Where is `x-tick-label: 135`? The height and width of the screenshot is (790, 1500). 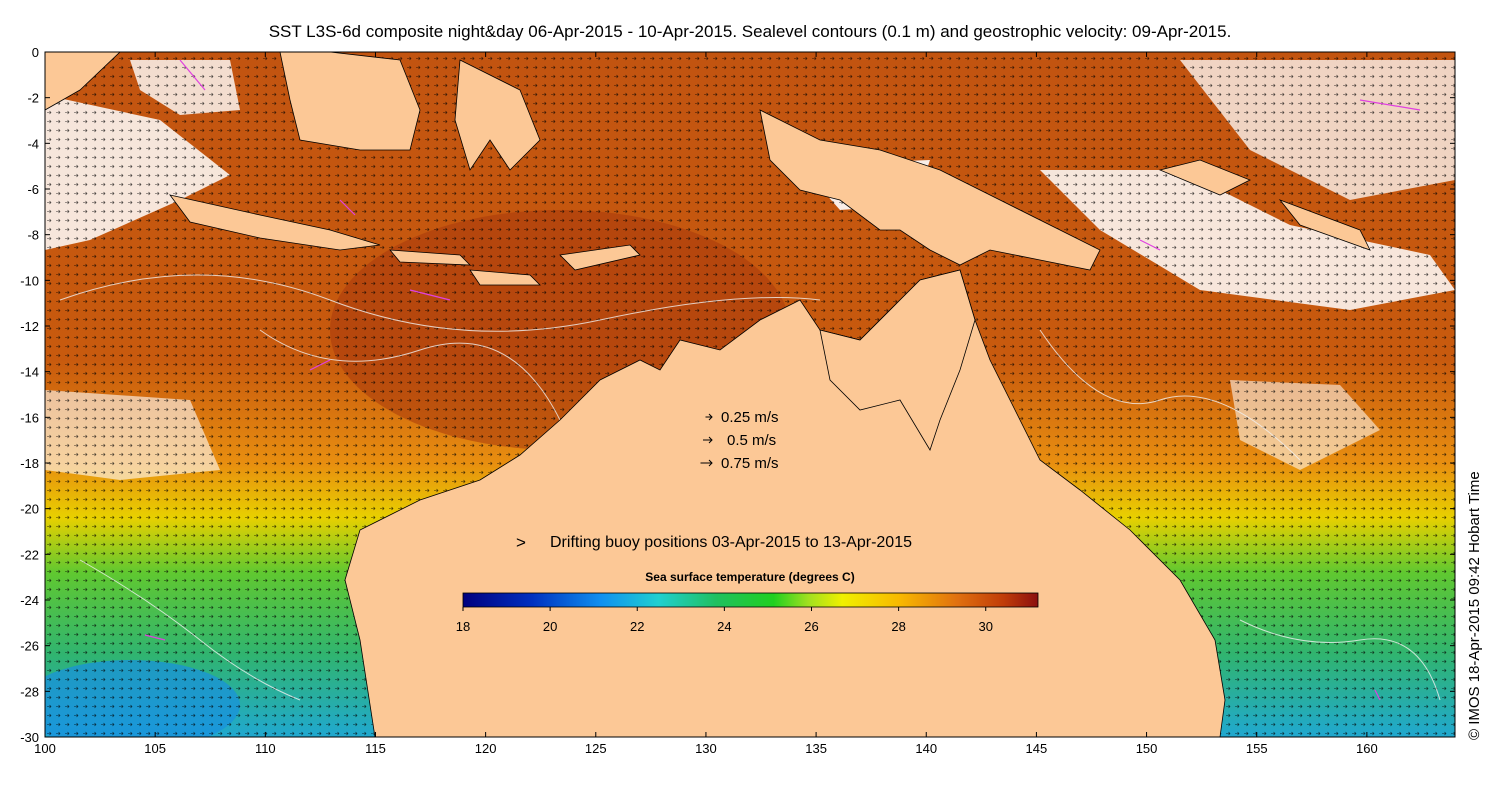 x-tick-label: 135 is located at coordinates (816, 748).